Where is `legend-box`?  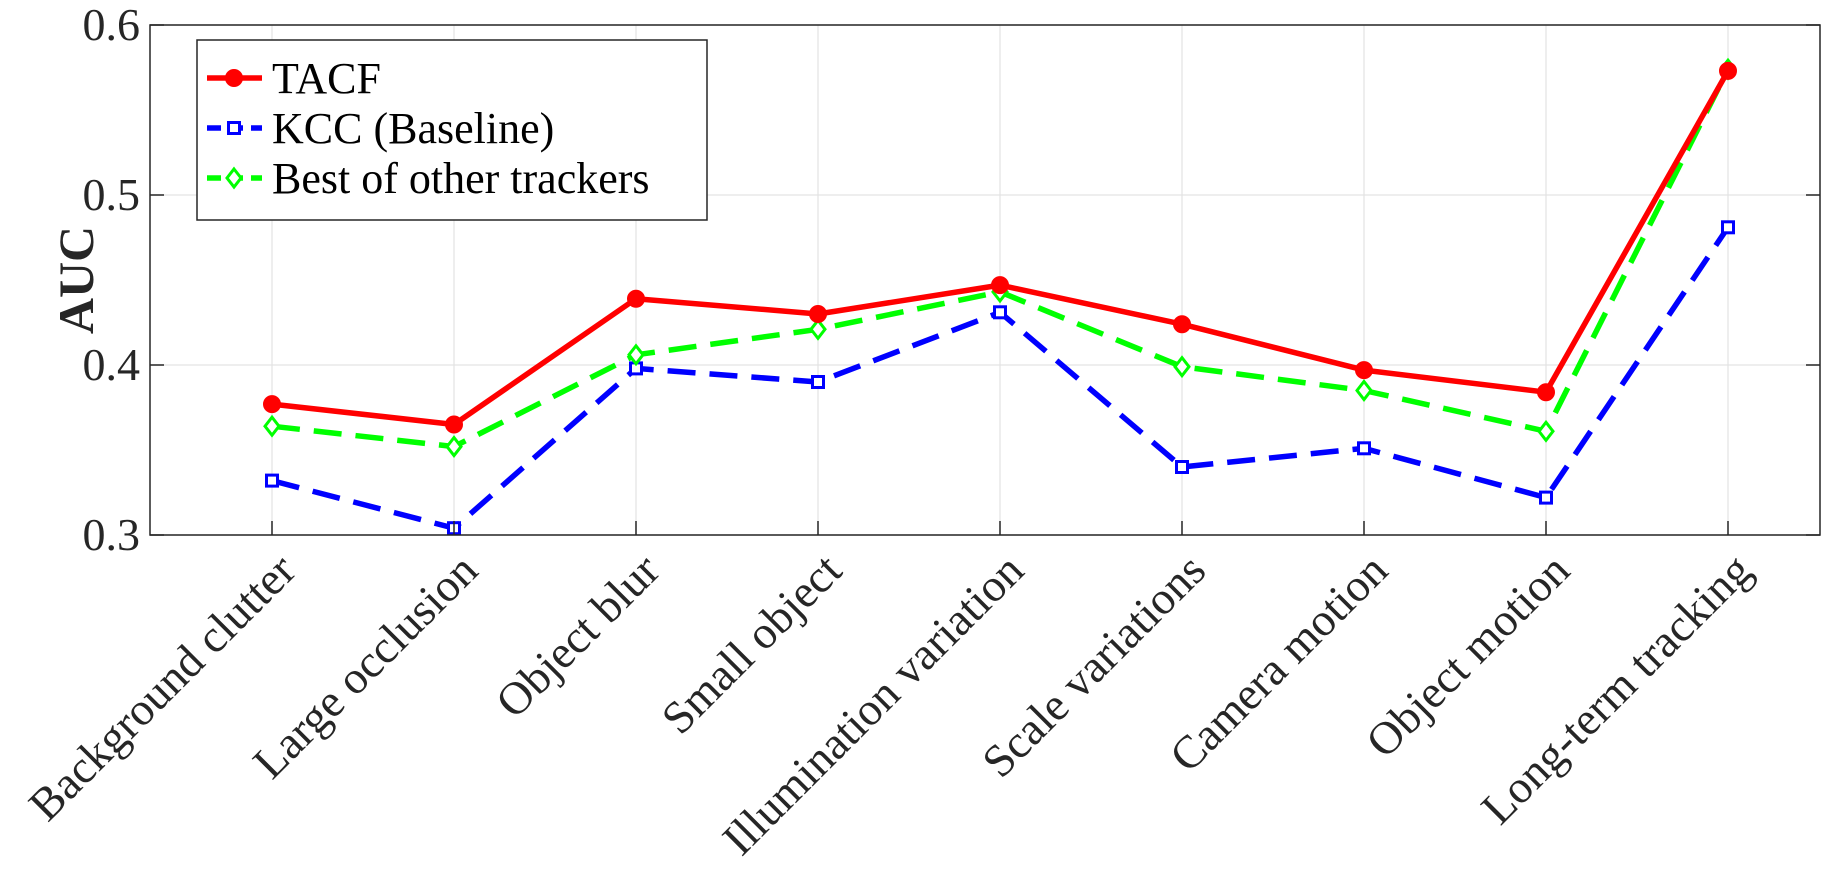
legend-box is located at coordinates (452, 130).